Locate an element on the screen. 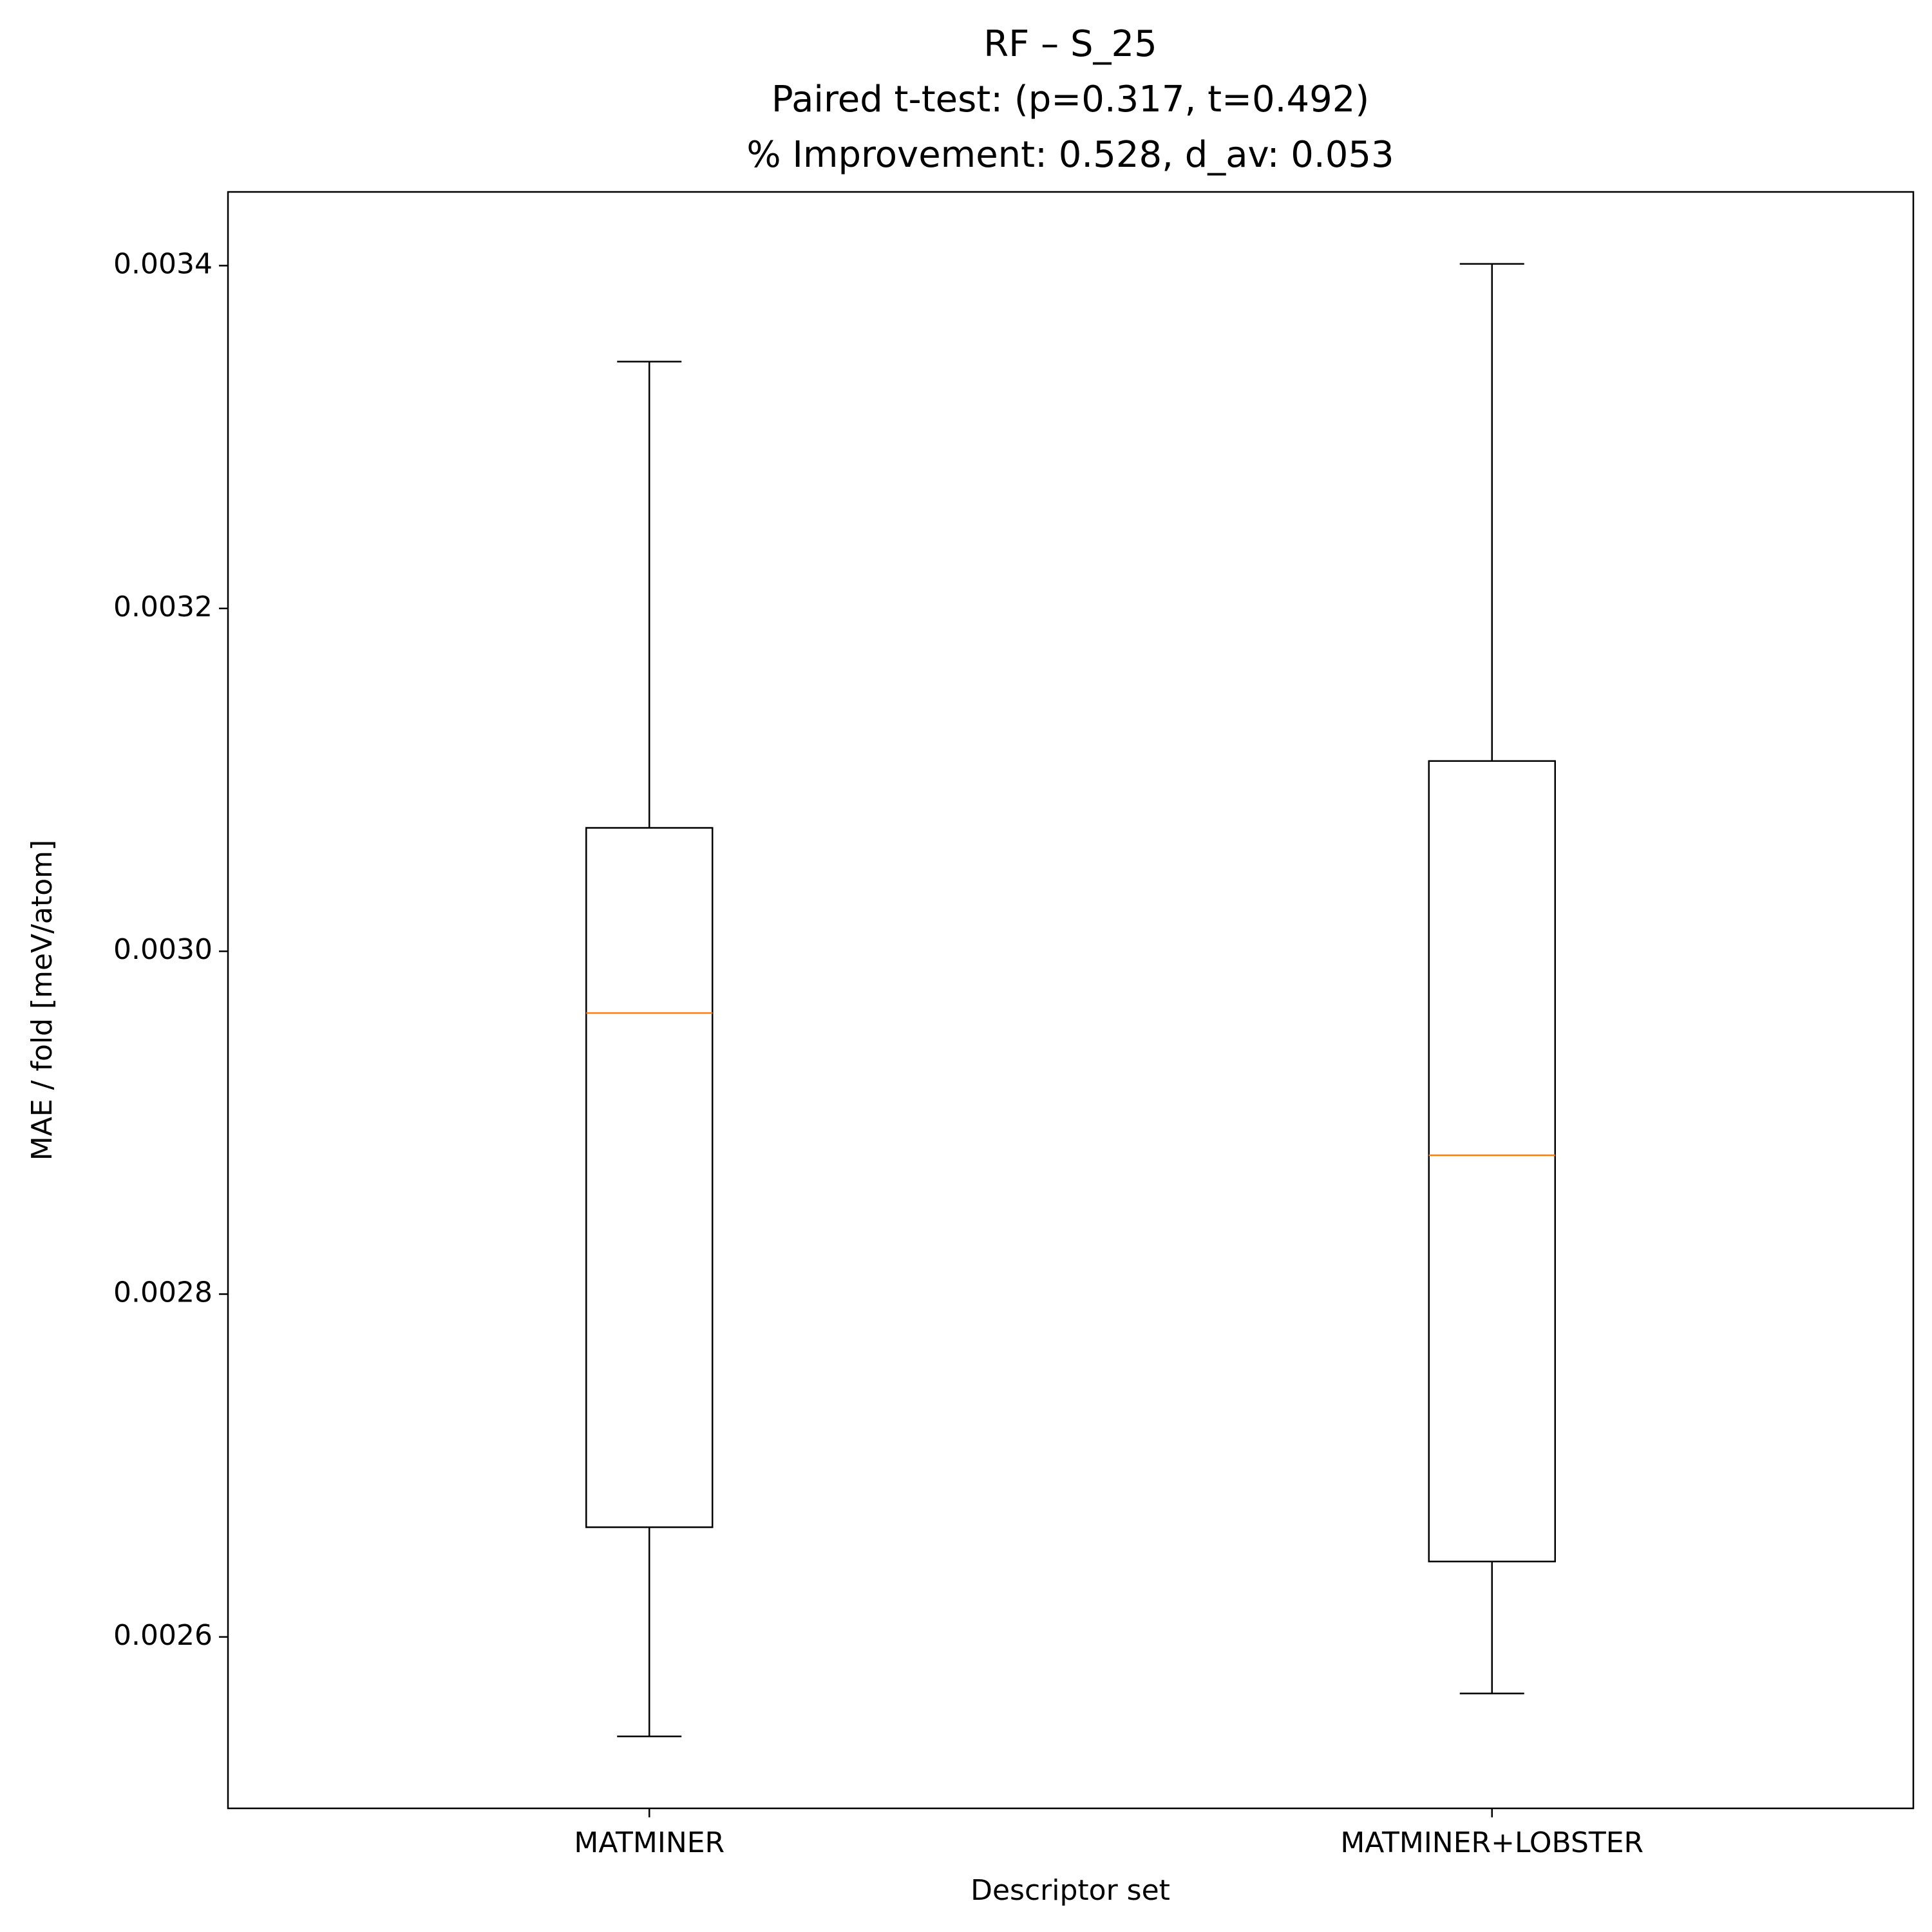 This screenshot has height=1932, width=1932. x-tick-label: MATMINER+LOBSTER is located at coordinates (1492, 1843).